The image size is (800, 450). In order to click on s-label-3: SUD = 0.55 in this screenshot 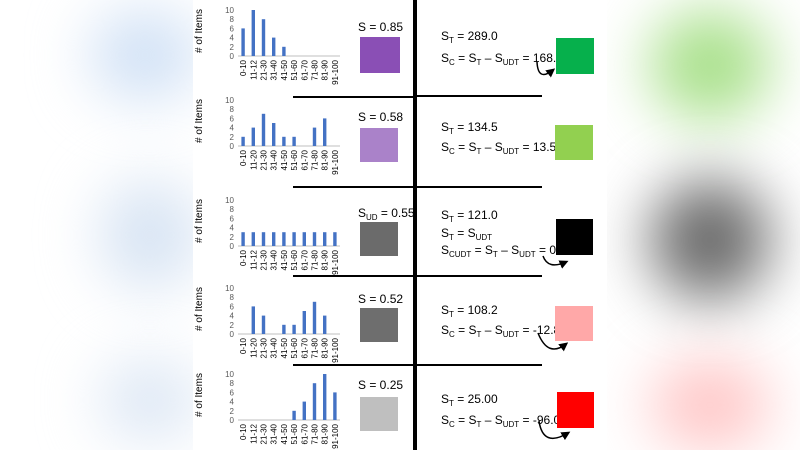, I will do `click(386, 214)`.